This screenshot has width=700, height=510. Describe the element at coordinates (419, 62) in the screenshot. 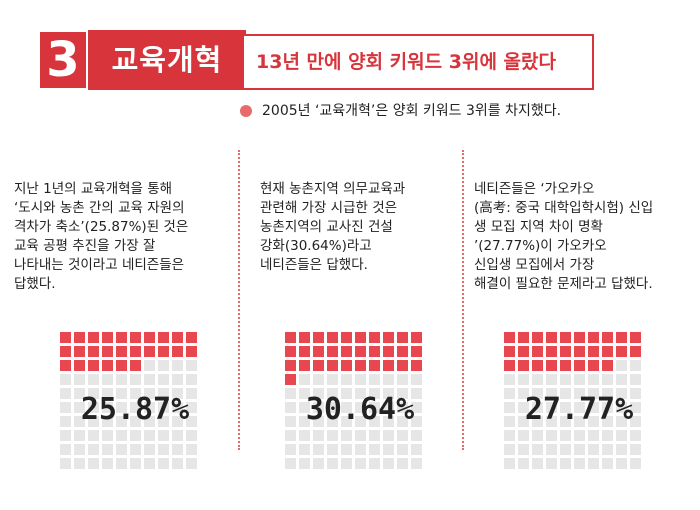

I see `headline-box: 13년 만에 양회 키워드 3위에 올랐다` at that location.